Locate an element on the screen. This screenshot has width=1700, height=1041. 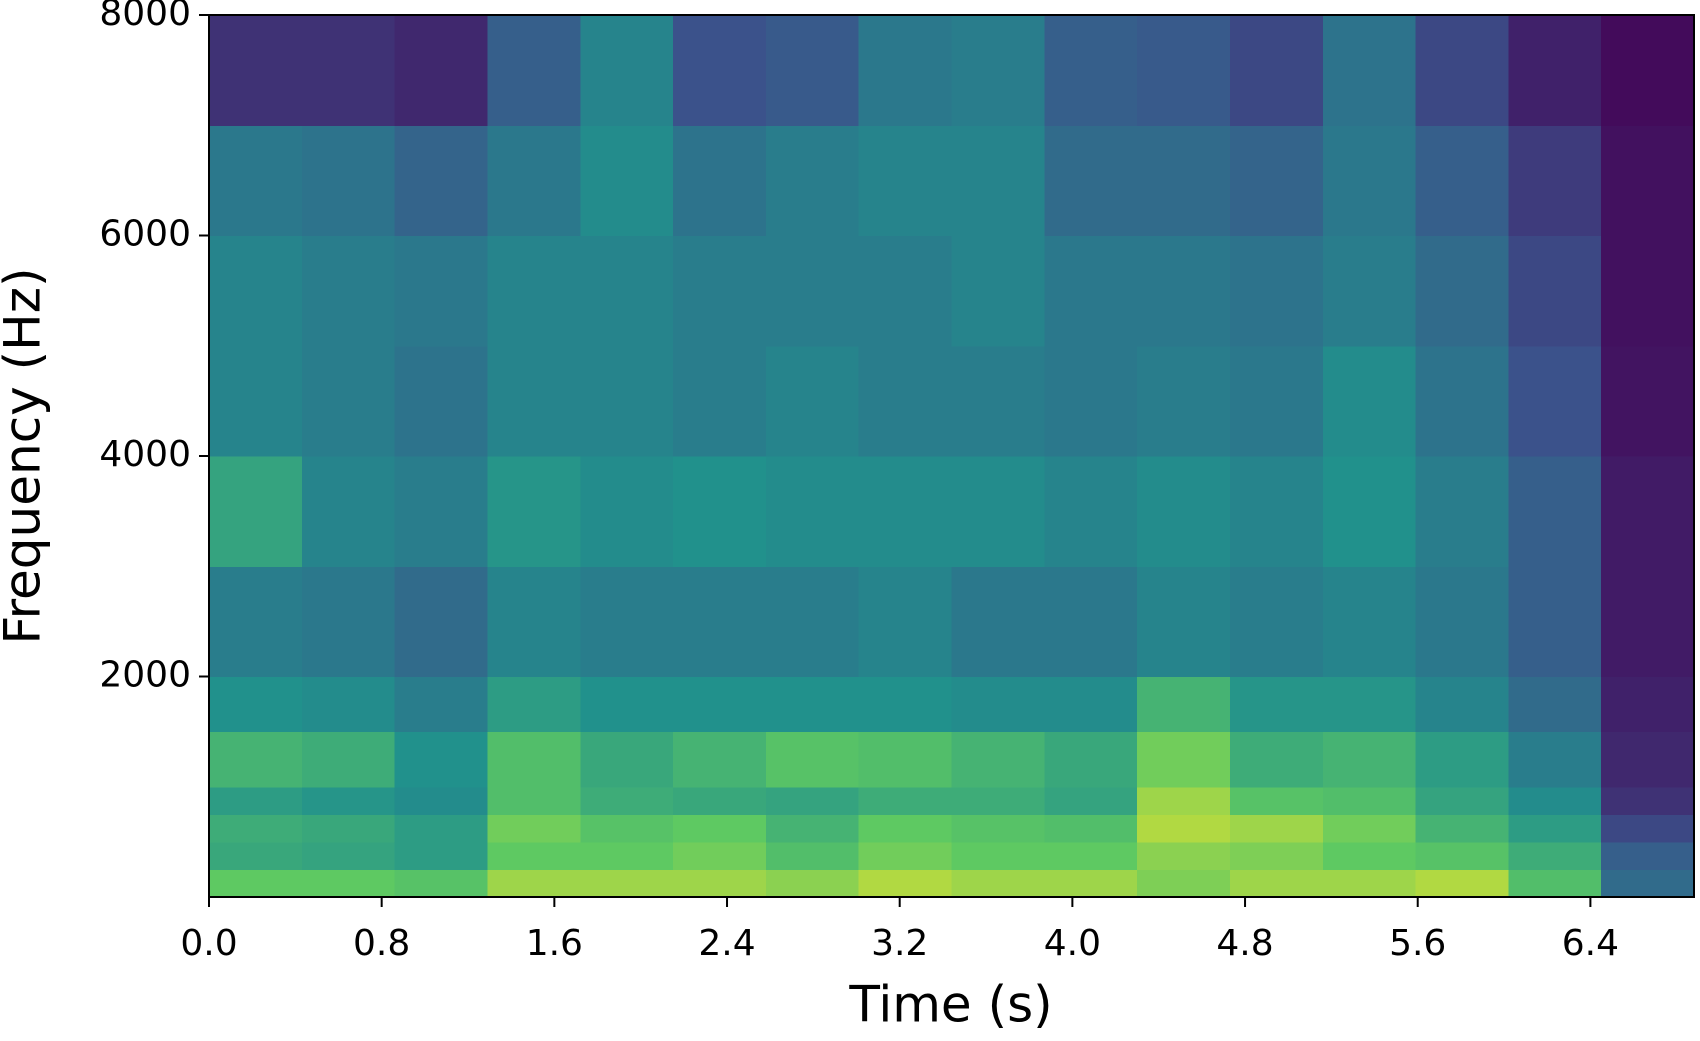
x-axis-label: Time (s) is located at coordinates (950, 1005).